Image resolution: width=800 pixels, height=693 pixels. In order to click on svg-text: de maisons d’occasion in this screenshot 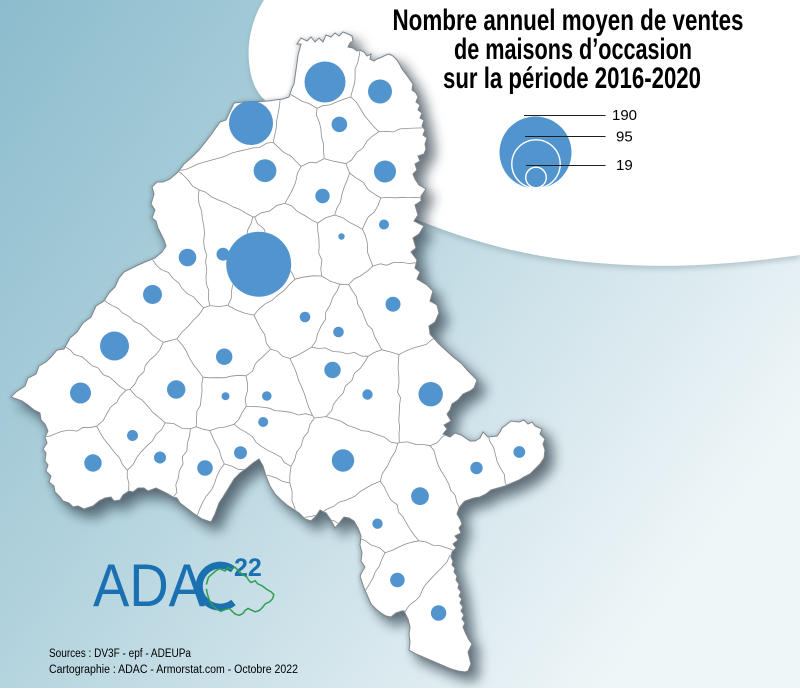, I will do `click(573, 49)`.